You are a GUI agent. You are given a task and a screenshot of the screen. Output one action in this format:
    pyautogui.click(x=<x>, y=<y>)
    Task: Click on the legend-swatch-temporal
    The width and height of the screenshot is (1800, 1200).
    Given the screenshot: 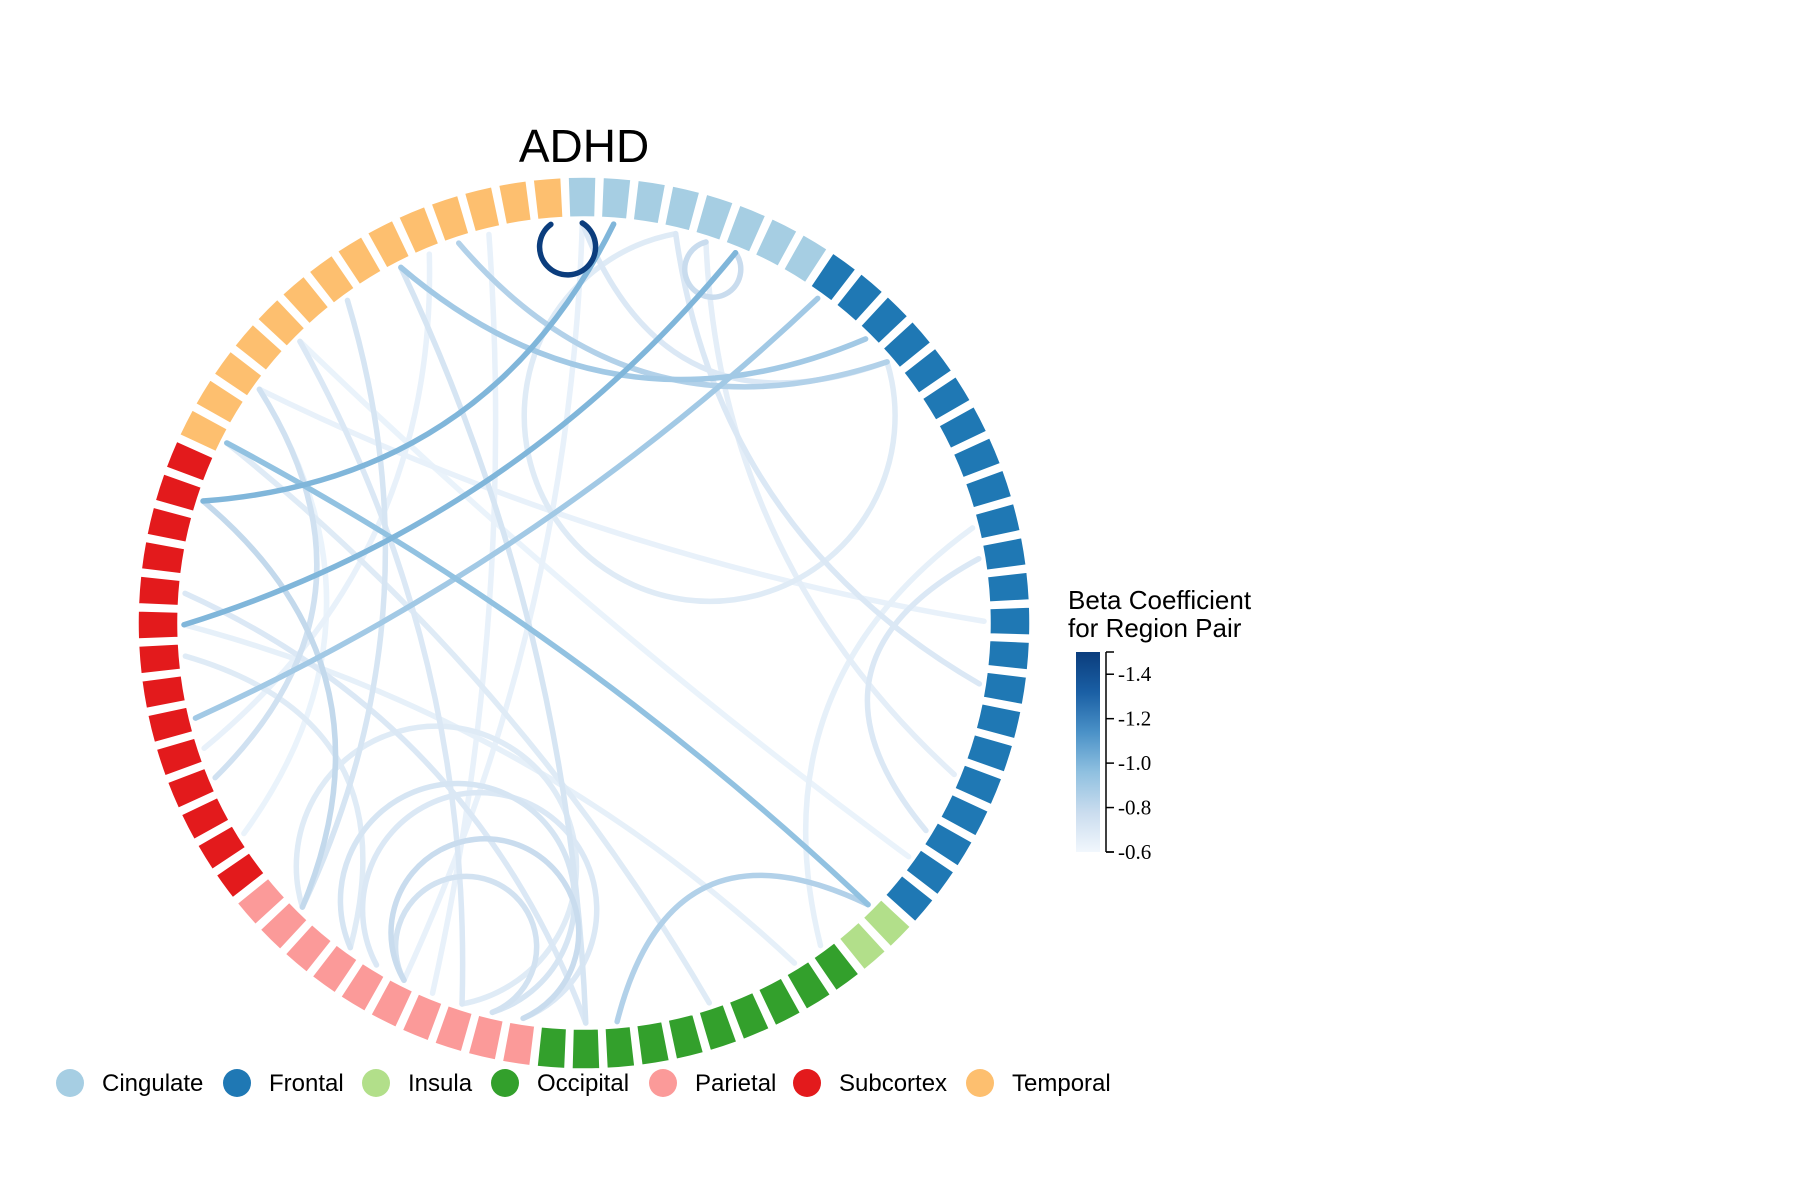 What is the action you would take?
    pyautogui.click(x=980, y=1083)
    